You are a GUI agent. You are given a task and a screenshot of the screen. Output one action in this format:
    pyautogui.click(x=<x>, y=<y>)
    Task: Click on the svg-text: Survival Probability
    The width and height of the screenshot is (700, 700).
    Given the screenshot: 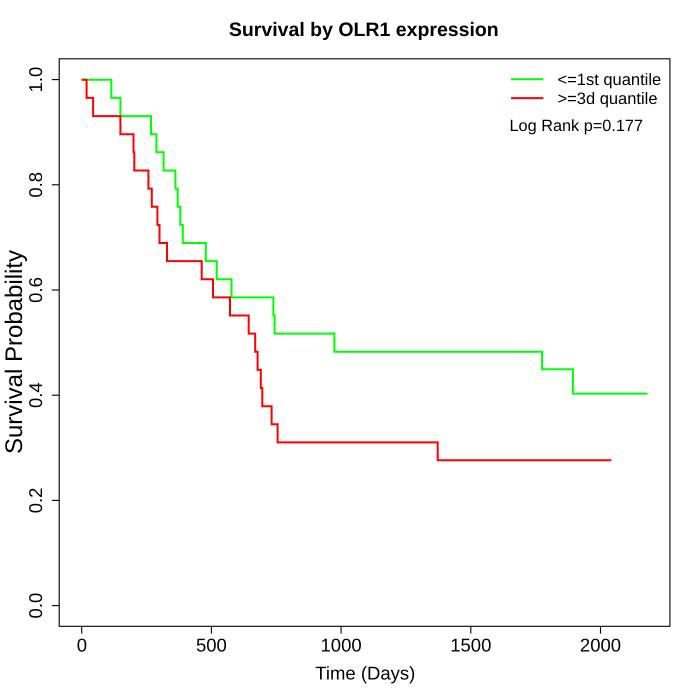 What is the action you would take?
    pyautogui.click(x=14, y=352)
    